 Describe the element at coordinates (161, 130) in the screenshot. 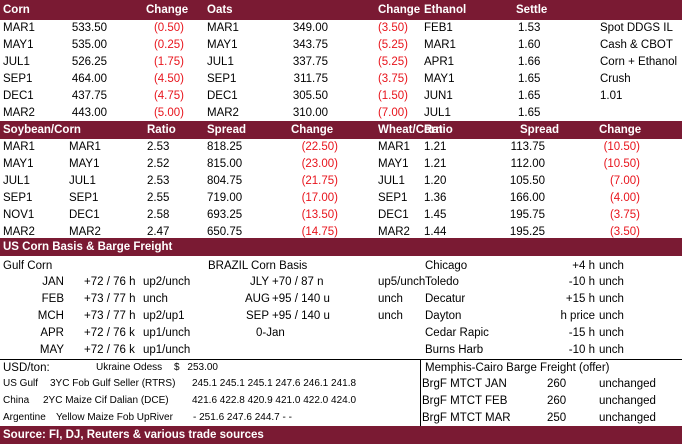

I see `mid-header-1: Ratio` at that location.